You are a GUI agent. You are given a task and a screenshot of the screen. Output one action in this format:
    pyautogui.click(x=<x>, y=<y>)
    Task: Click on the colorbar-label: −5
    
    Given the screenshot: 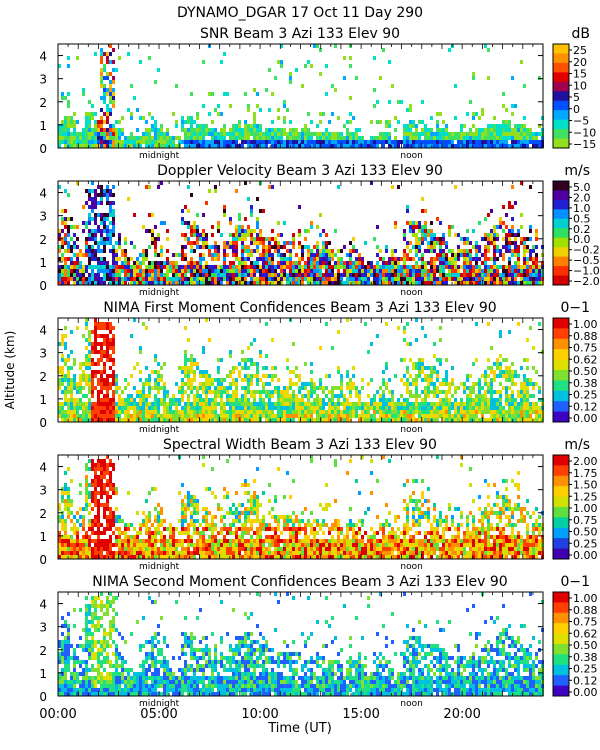 What is the action you would take?
    pyautogui.click(x=581, y=121)
    